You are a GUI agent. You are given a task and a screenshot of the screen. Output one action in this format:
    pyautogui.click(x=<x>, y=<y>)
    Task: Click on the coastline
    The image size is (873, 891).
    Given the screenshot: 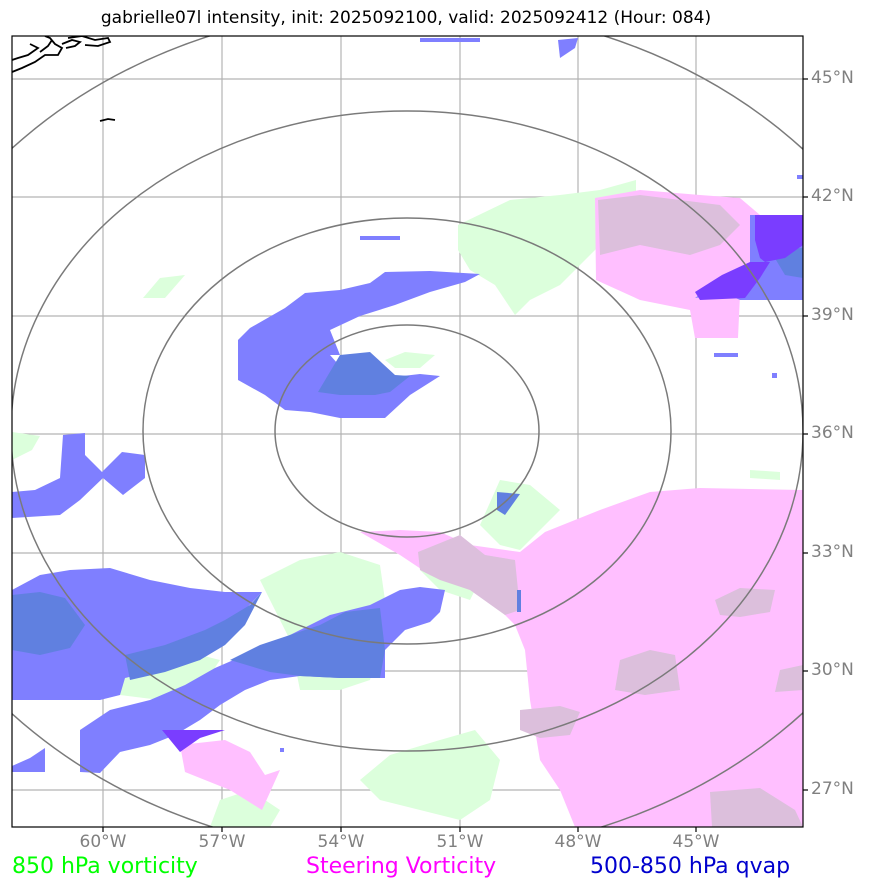 What is the action you would take?
    pyautogui.click(x=64, y=79)
    